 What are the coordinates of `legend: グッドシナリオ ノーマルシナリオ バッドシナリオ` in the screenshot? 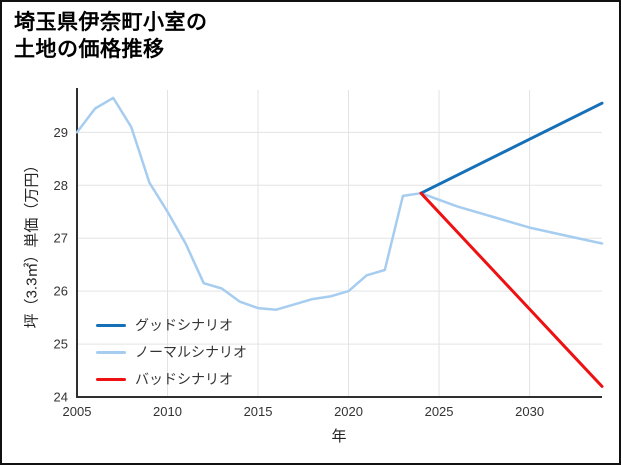 It's located at (171, 352).